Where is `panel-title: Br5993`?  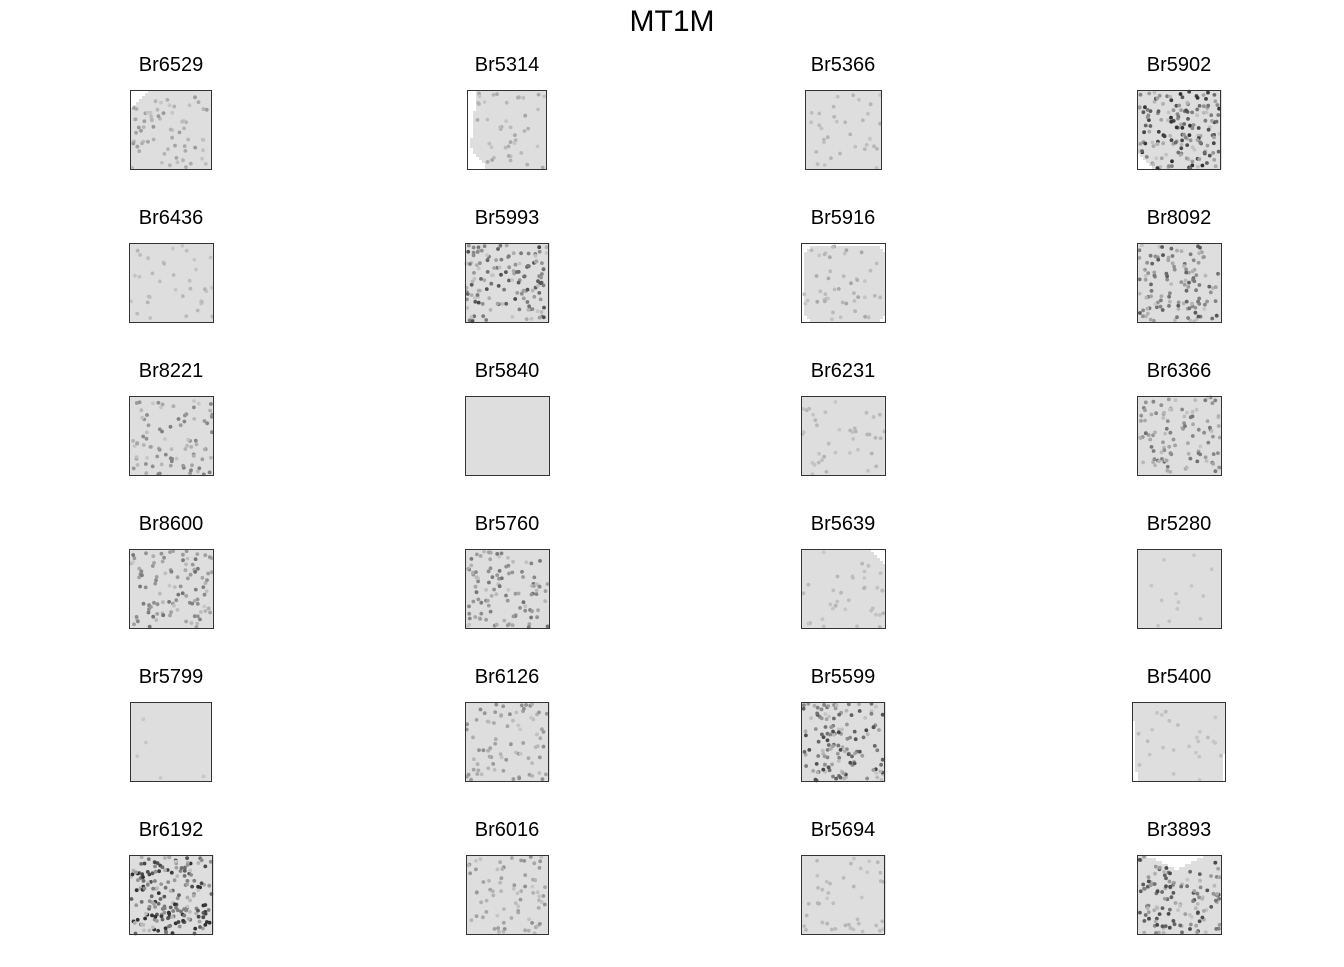 panel-title: Br5993 is located at coordinates (507, 218).